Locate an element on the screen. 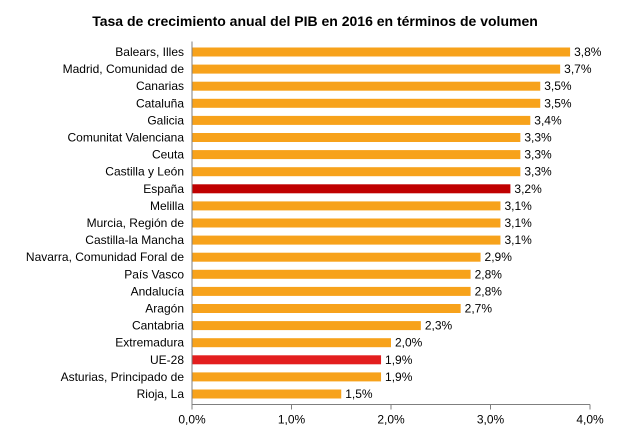 The width and height of the screenshot is (641, 441). category-label: Cataluña is located at coordinates (160, 103).